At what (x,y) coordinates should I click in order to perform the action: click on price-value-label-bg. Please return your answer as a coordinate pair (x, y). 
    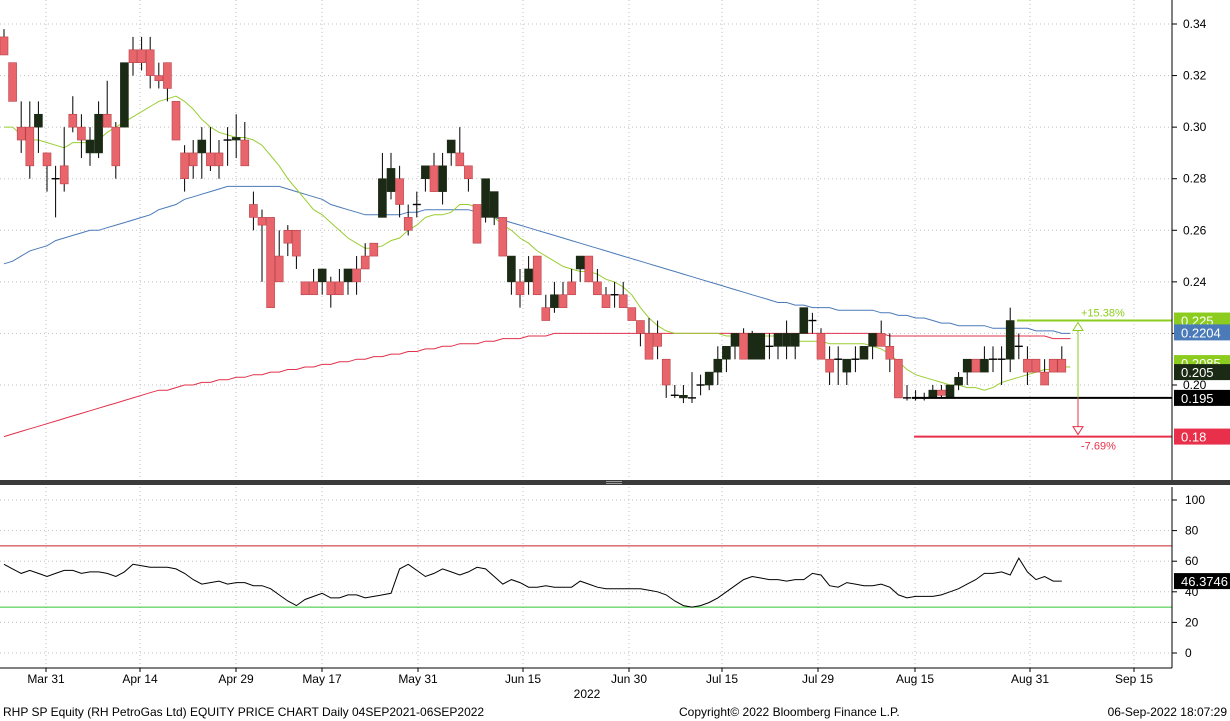
    Looking at the image, I should click on (1202, 332).